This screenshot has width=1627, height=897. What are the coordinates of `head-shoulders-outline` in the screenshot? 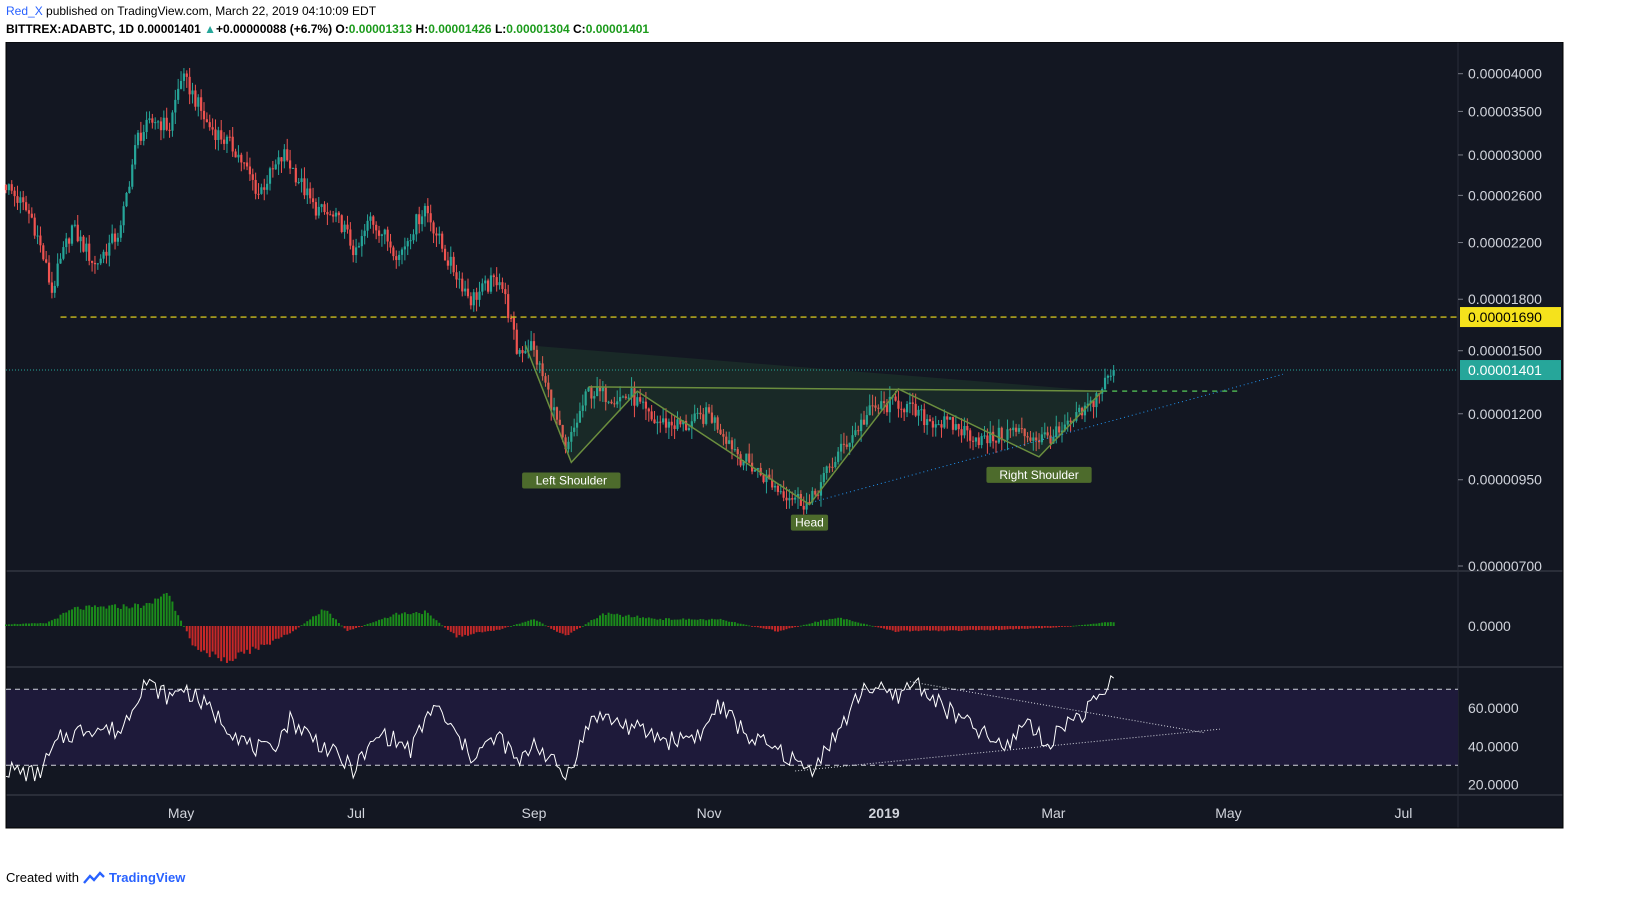 It's located at (813, 425).